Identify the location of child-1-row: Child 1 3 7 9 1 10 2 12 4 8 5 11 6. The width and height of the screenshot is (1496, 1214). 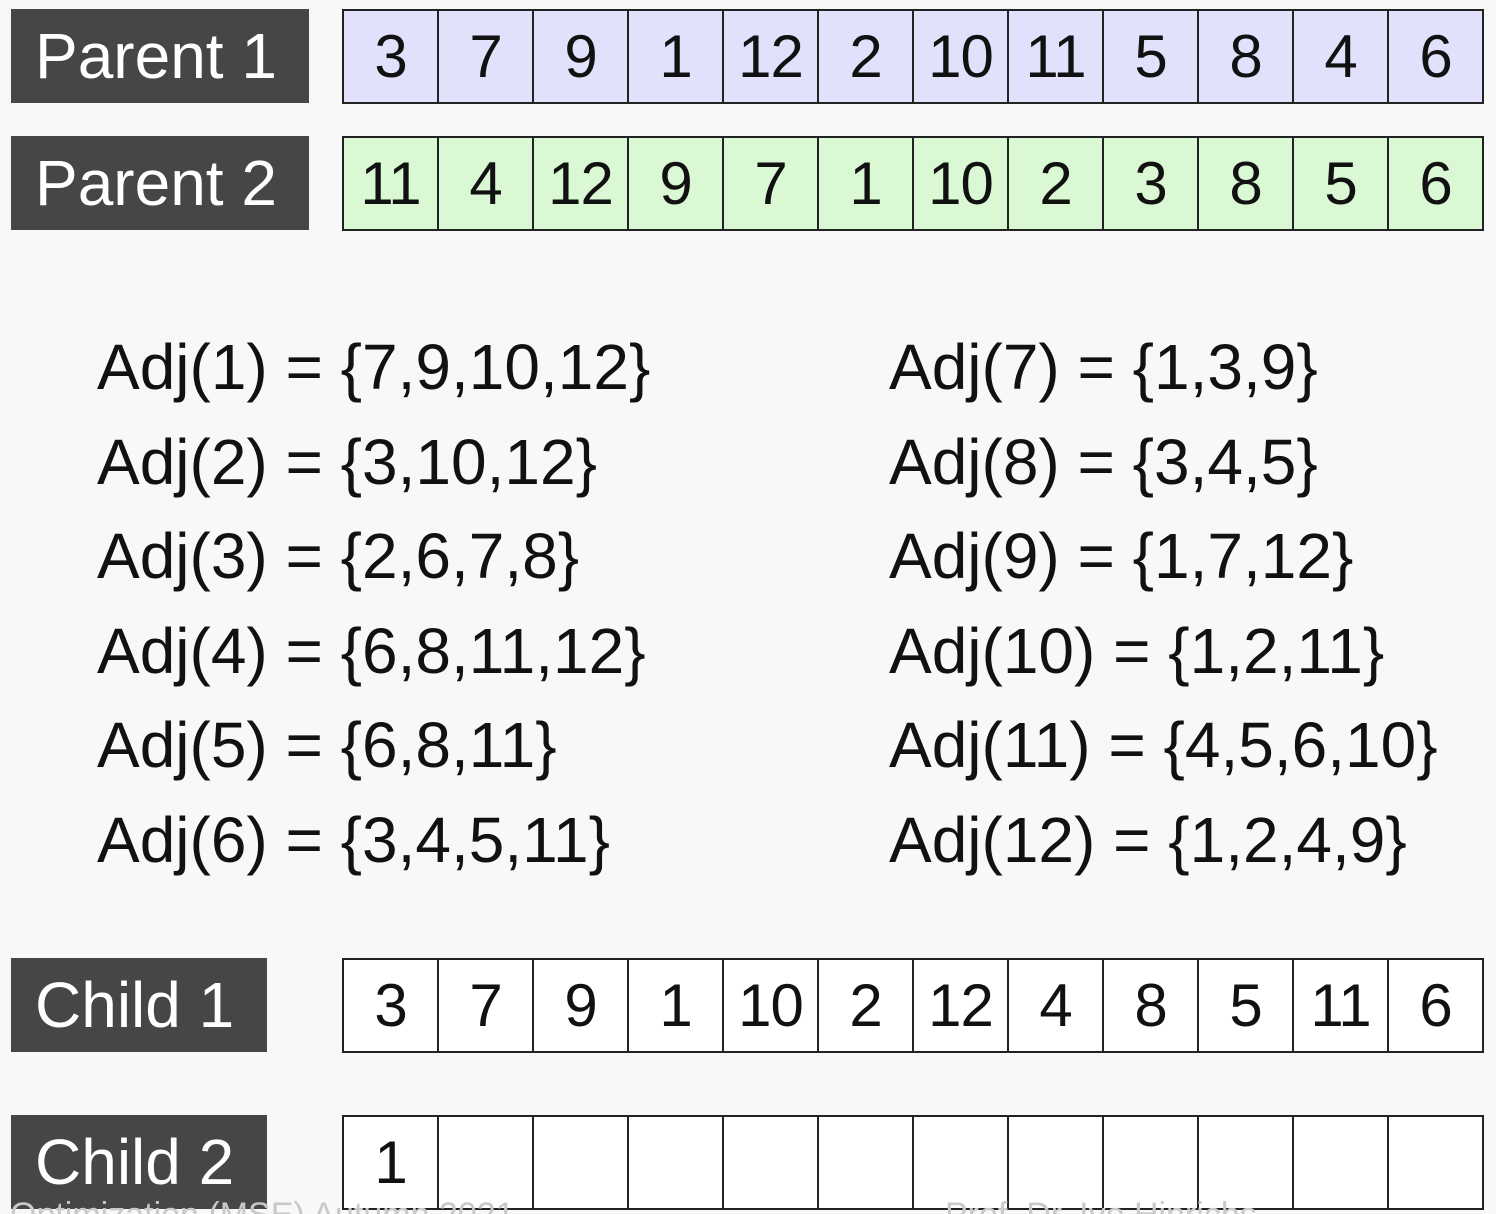
(748, 1006).